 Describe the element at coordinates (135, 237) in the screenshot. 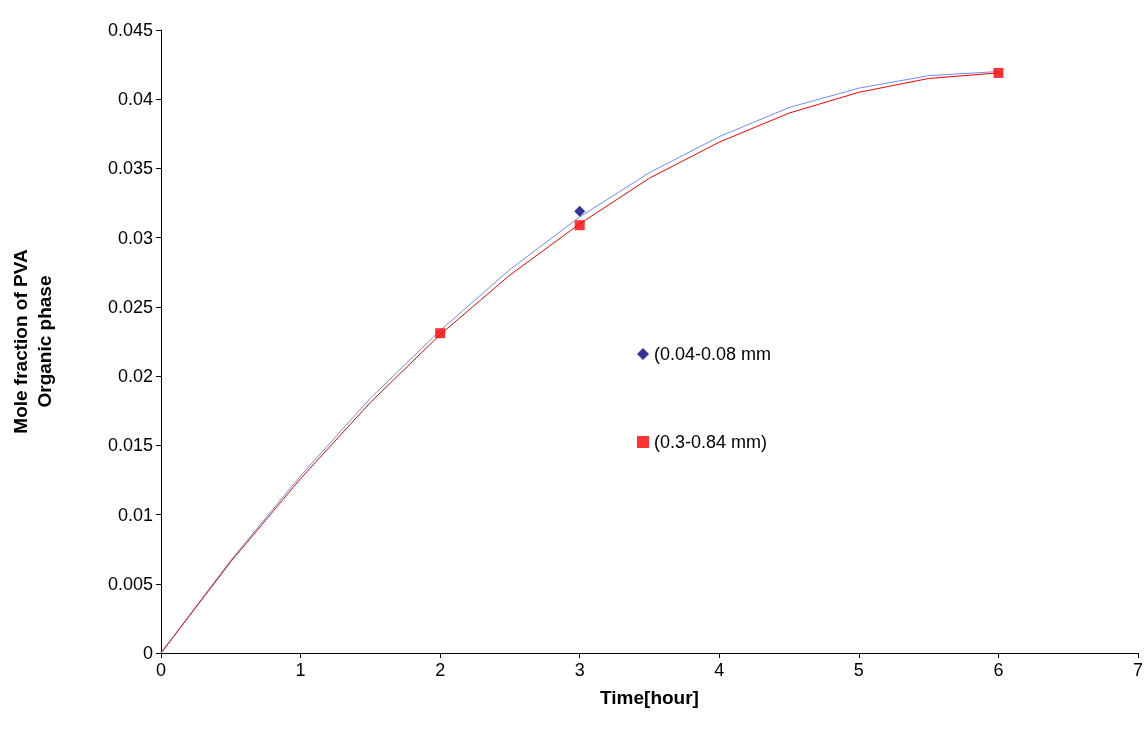

I see `y-tick-label: 0.03` at that location.